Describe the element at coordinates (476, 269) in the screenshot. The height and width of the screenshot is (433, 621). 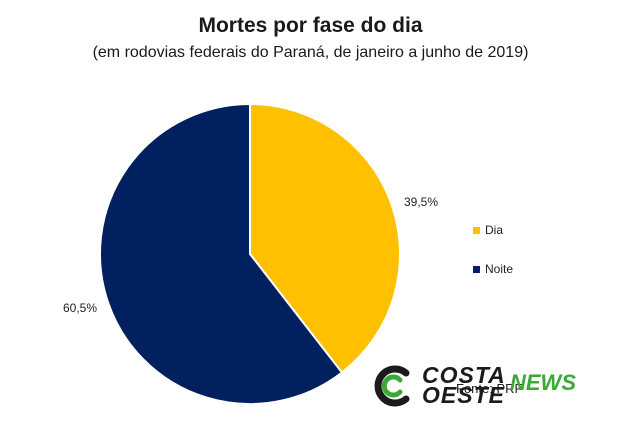
I see `legend-swatch-noite` at that location.